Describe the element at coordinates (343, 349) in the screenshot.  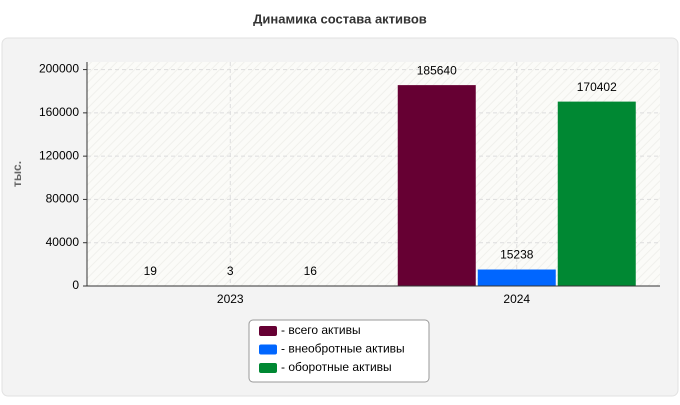
I see `legend-label: - внеобротные активы` at that location.